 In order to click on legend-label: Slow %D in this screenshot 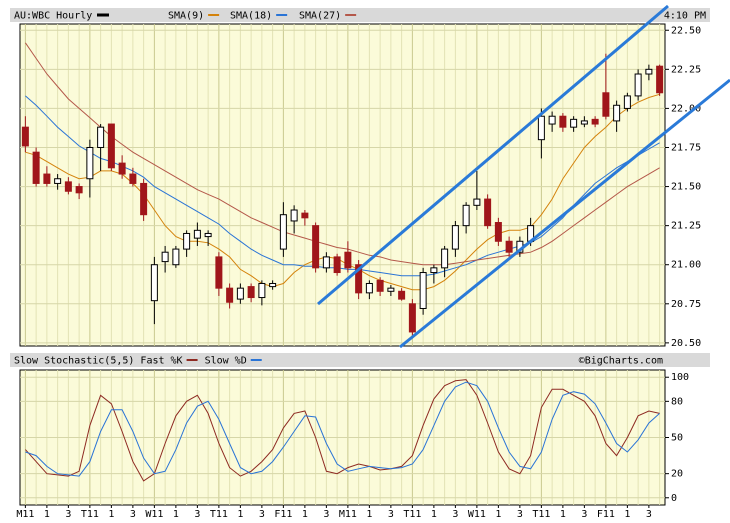, I will do `click(226, 361)`.